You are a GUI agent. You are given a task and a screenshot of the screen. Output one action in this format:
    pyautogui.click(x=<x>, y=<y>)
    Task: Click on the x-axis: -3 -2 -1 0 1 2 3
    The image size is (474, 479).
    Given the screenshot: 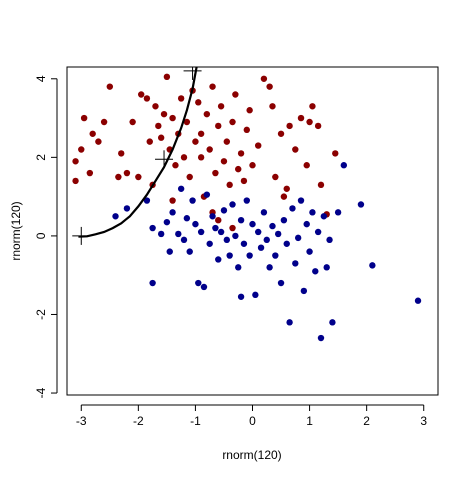 What is the action you would take?
    pyautogui.click(x=251, y=416)
    